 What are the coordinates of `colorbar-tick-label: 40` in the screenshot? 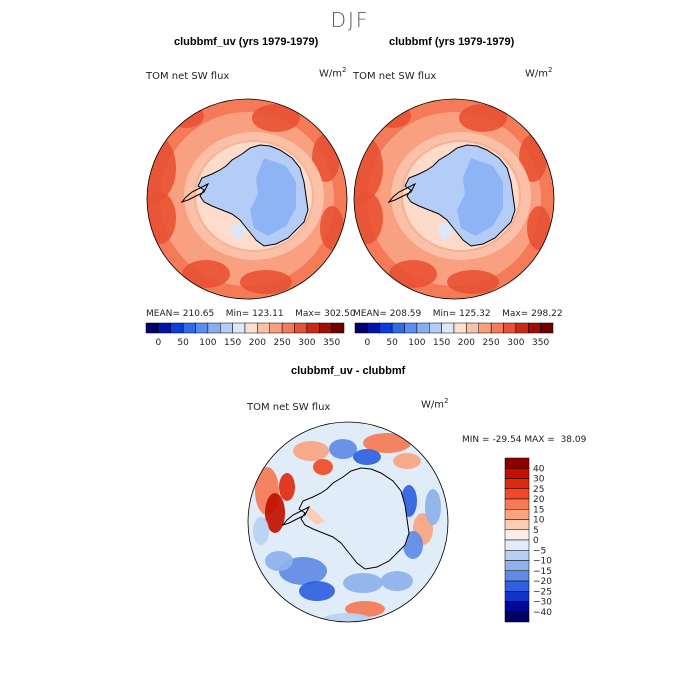 It's located at (539, 469).